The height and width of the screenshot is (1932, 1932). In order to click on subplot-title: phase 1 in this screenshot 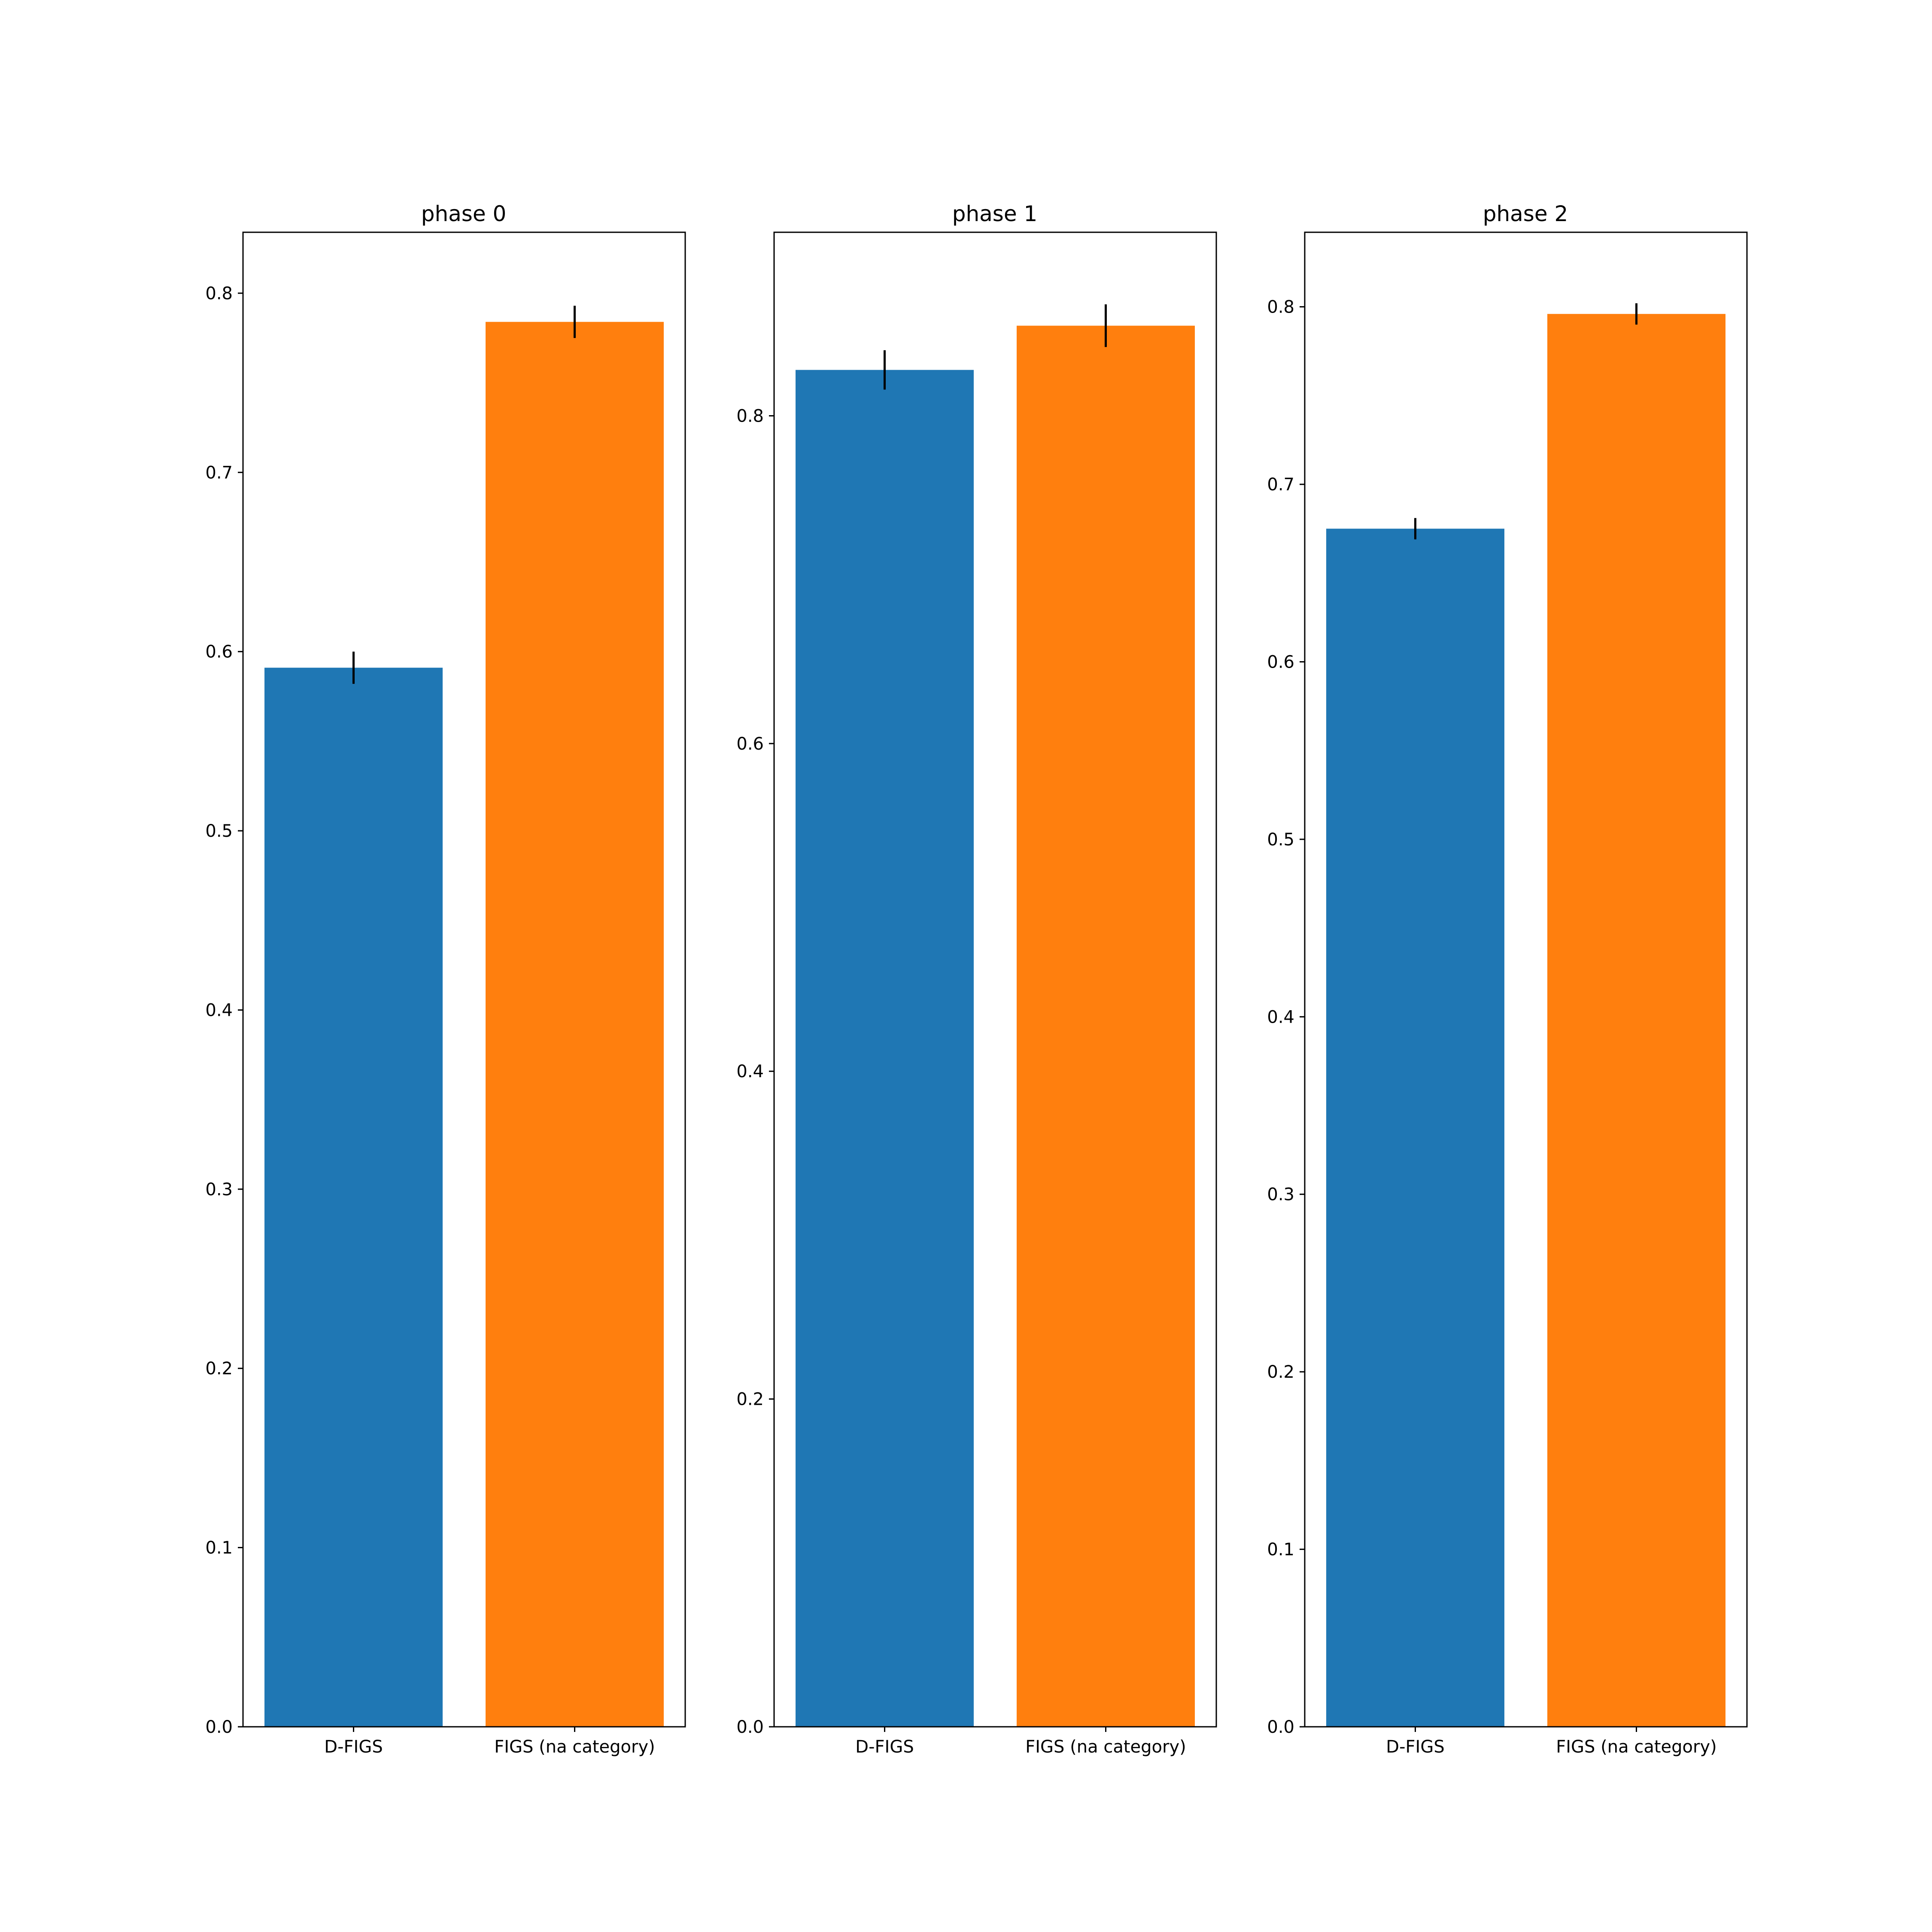, I will do `click(995, 213)`.